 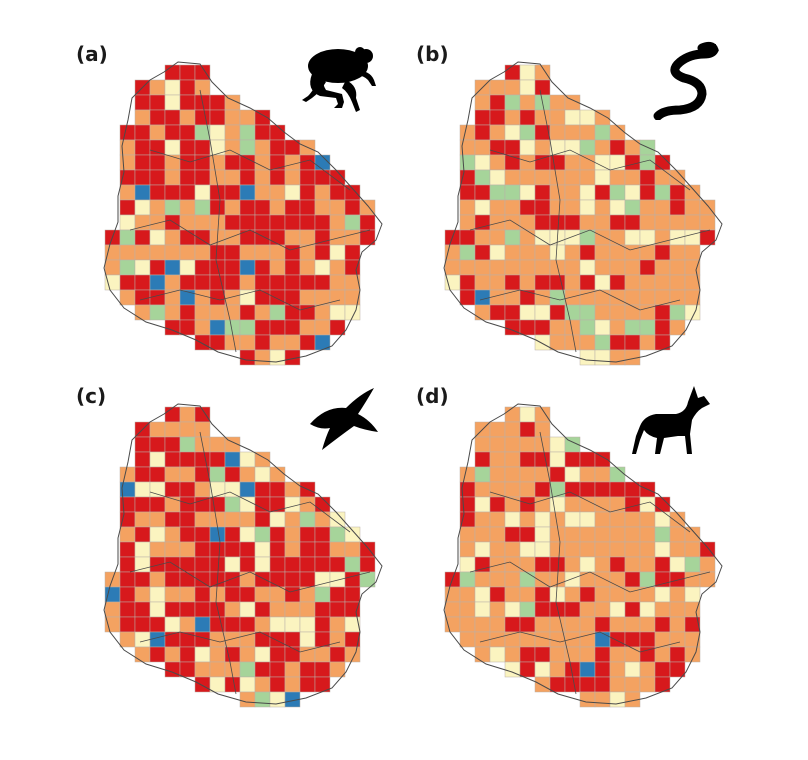 I want to click on canid-icon, so click(x=671, y=420).